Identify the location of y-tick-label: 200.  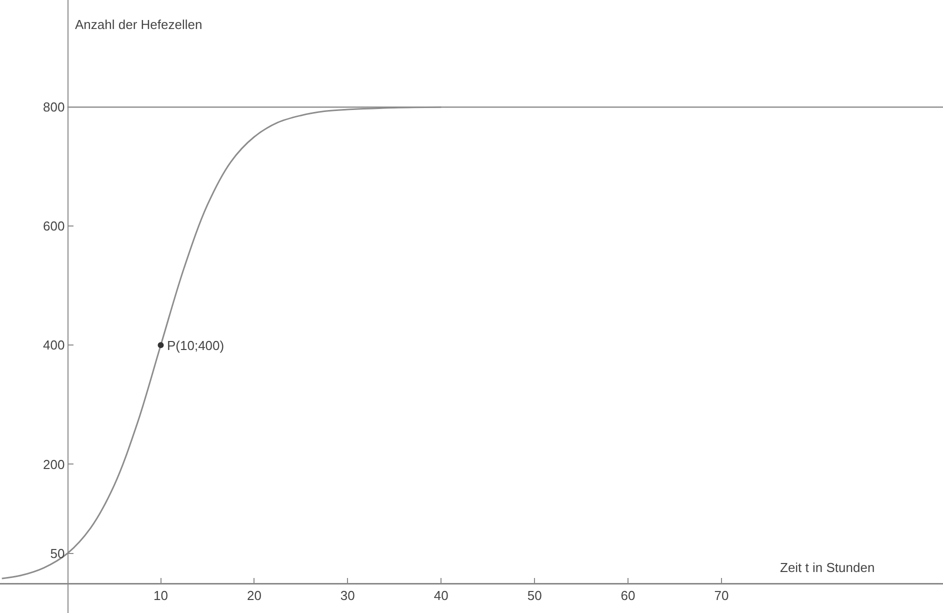
(53, 464).